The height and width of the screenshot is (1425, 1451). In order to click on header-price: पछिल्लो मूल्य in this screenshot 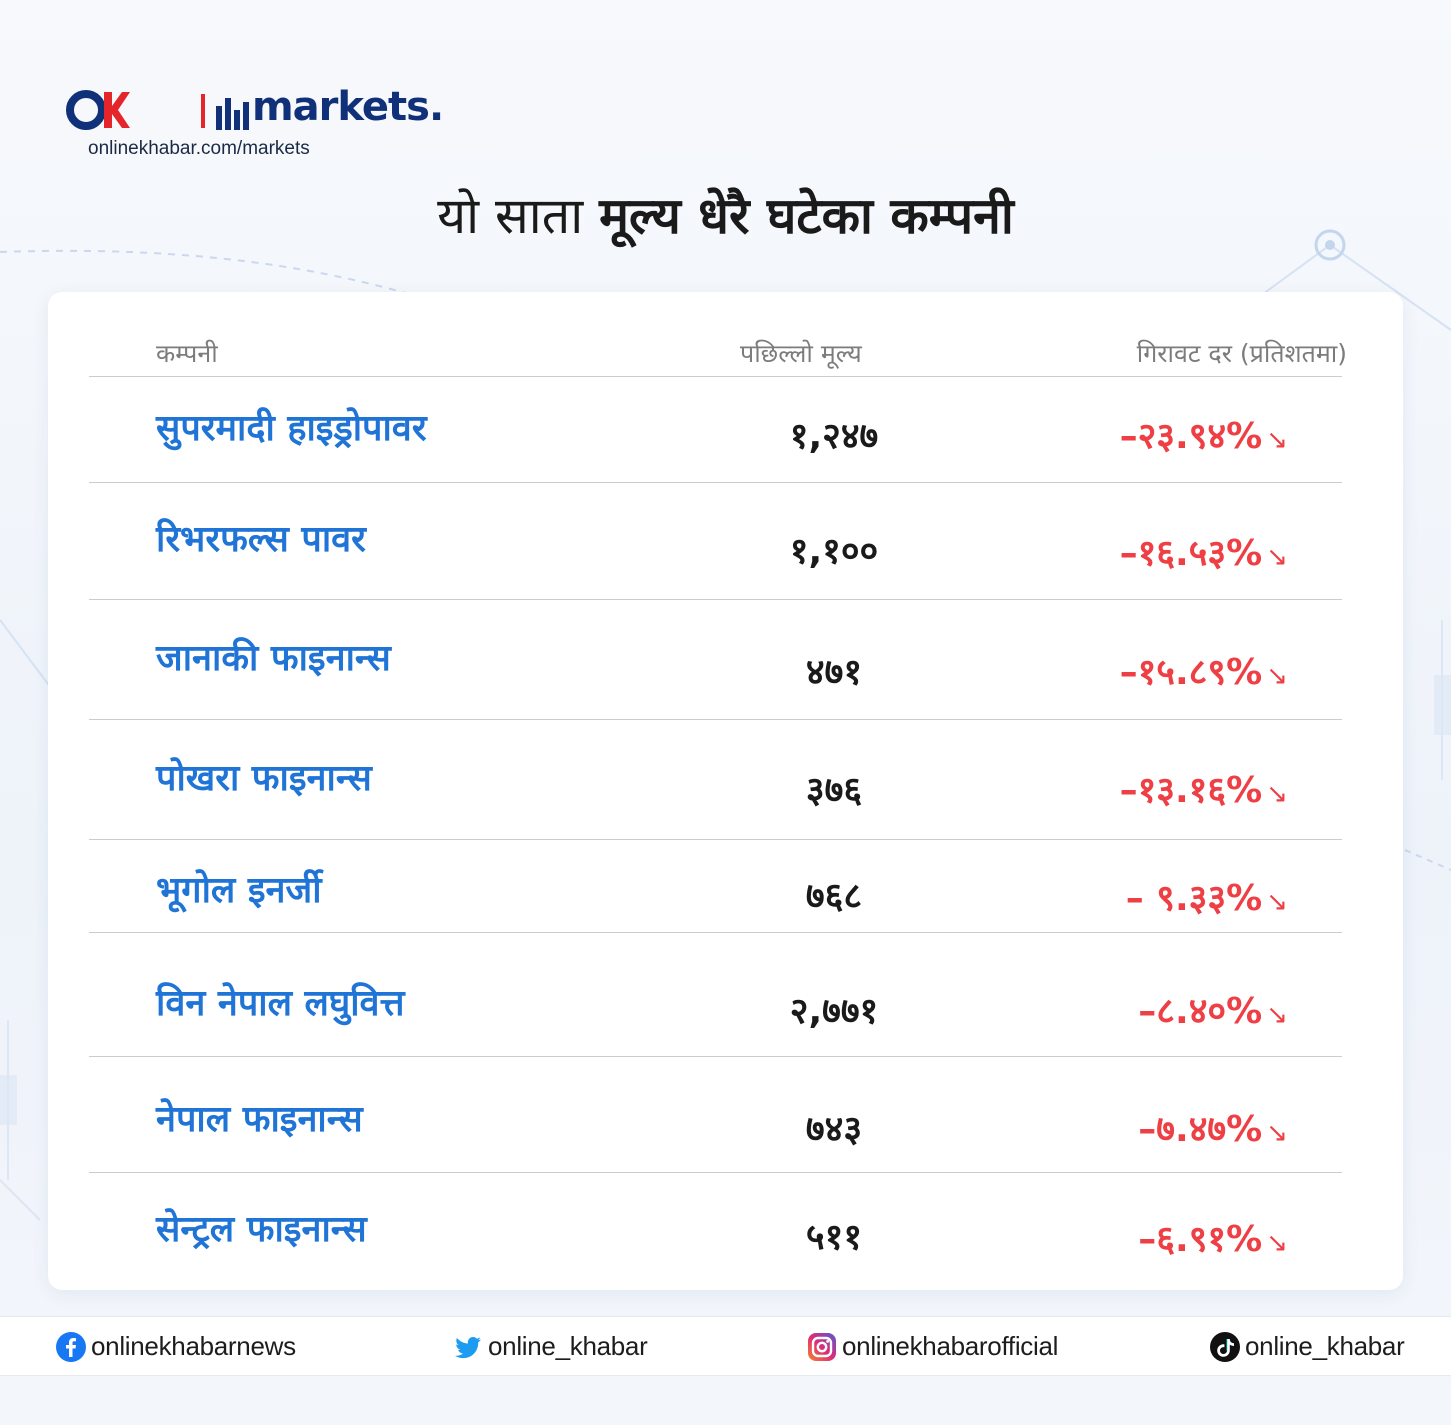, I will do `click(801, 353)`.